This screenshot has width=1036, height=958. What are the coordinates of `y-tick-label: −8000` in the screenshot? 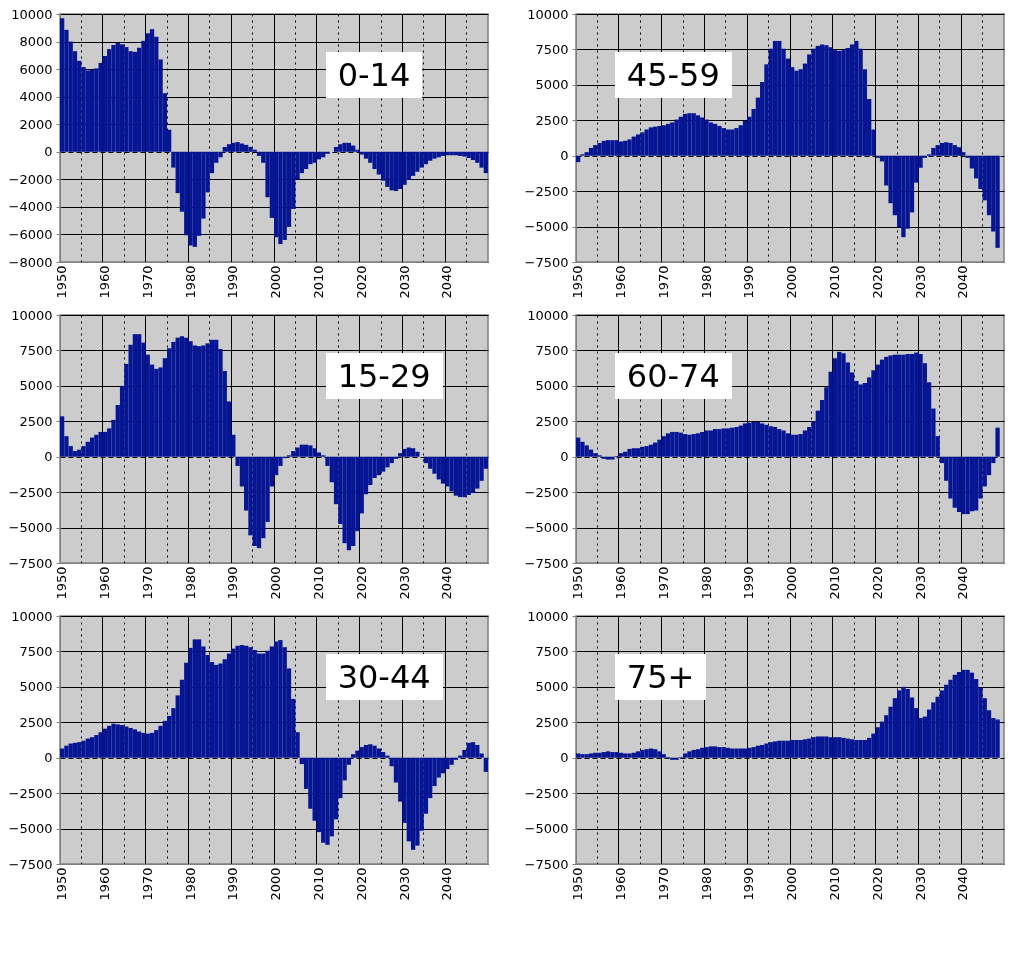 It's located at (30, 262).